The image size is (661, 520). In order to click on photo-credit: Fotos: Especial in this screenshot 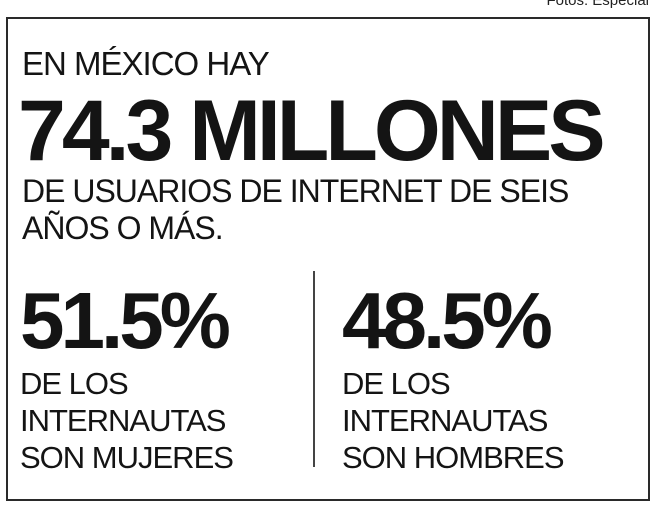, I will do `click(597, 4)`.